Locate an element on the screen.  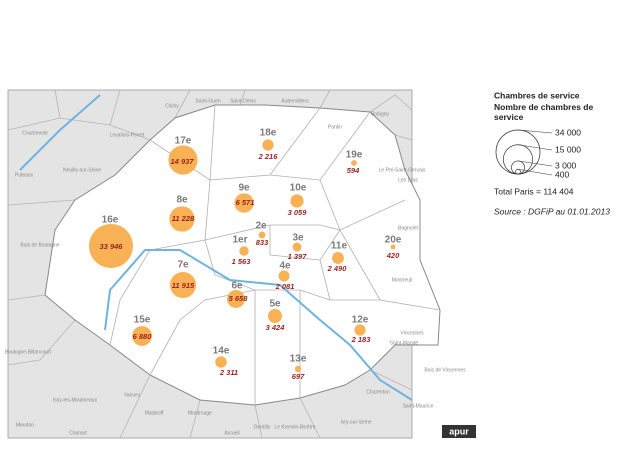
value-label: 2 216 is located at coordinates (268, 156).